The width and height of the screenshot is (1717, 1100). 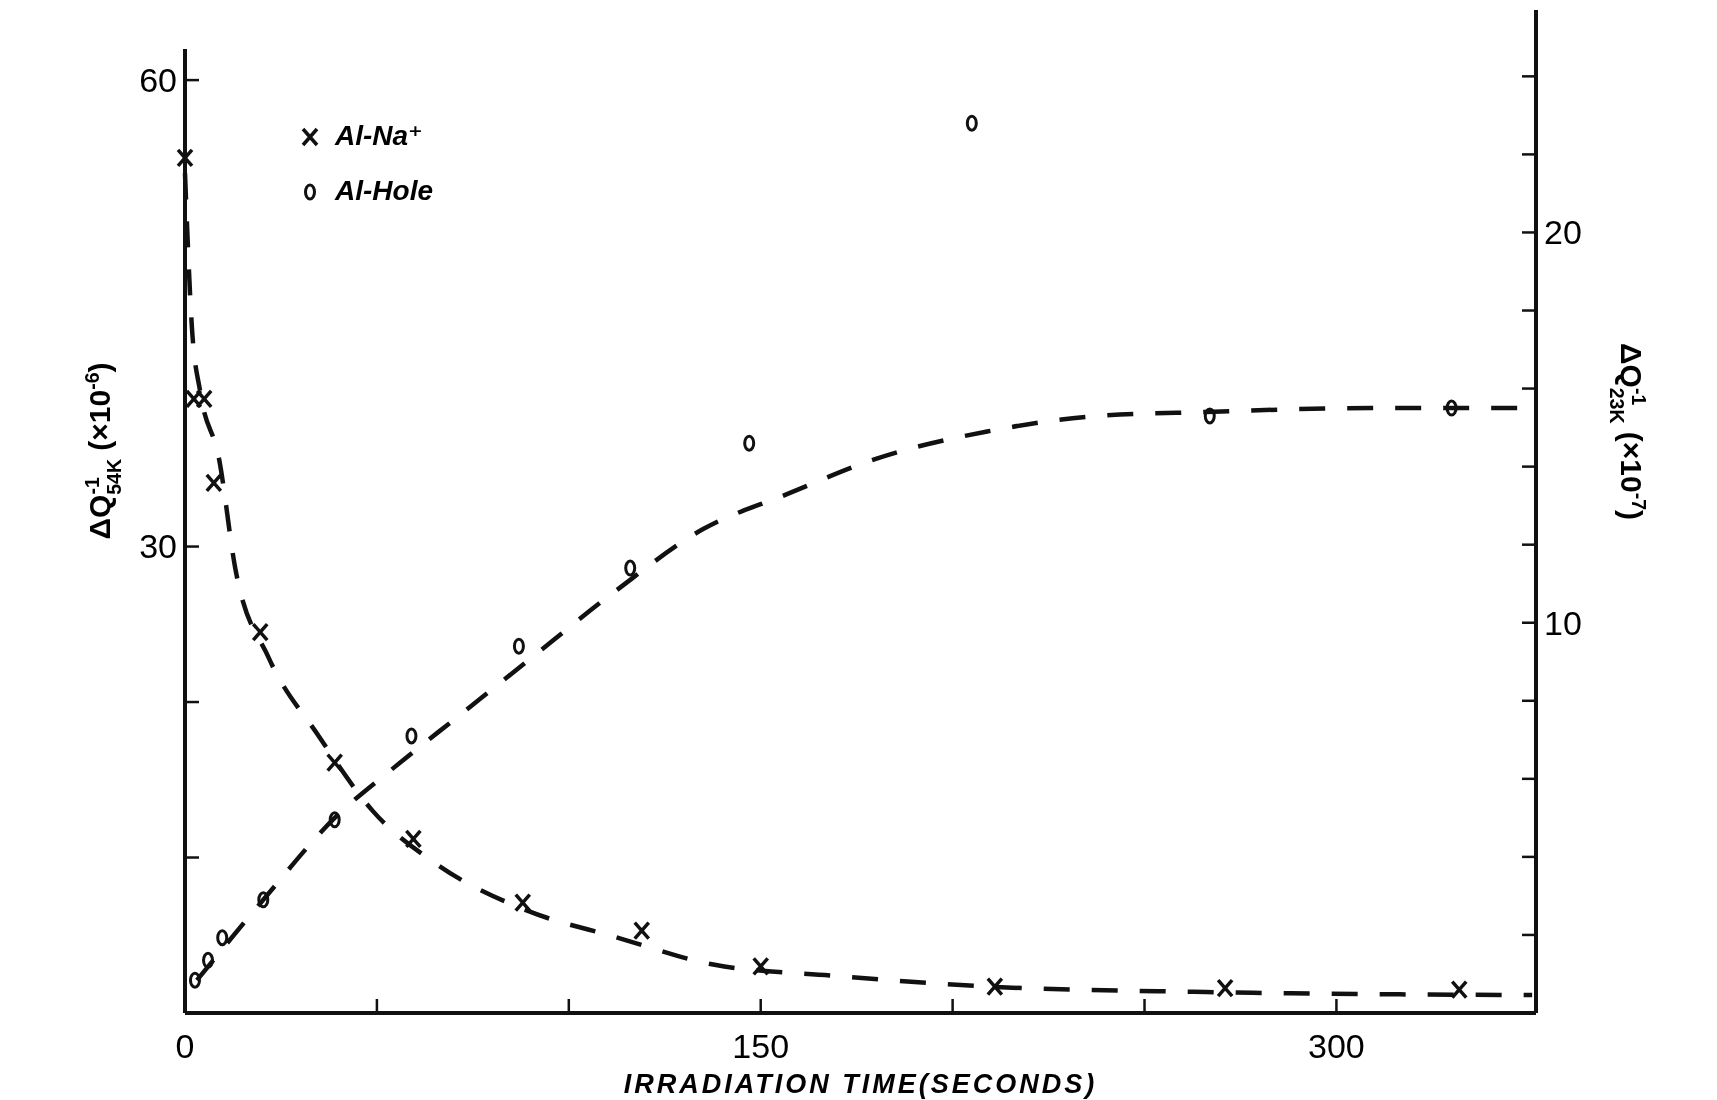 What do you see at coordinates (1563, 622) in the screenshot?
I see `y2-tick-label: 10` at bounding box center [1563, 622].